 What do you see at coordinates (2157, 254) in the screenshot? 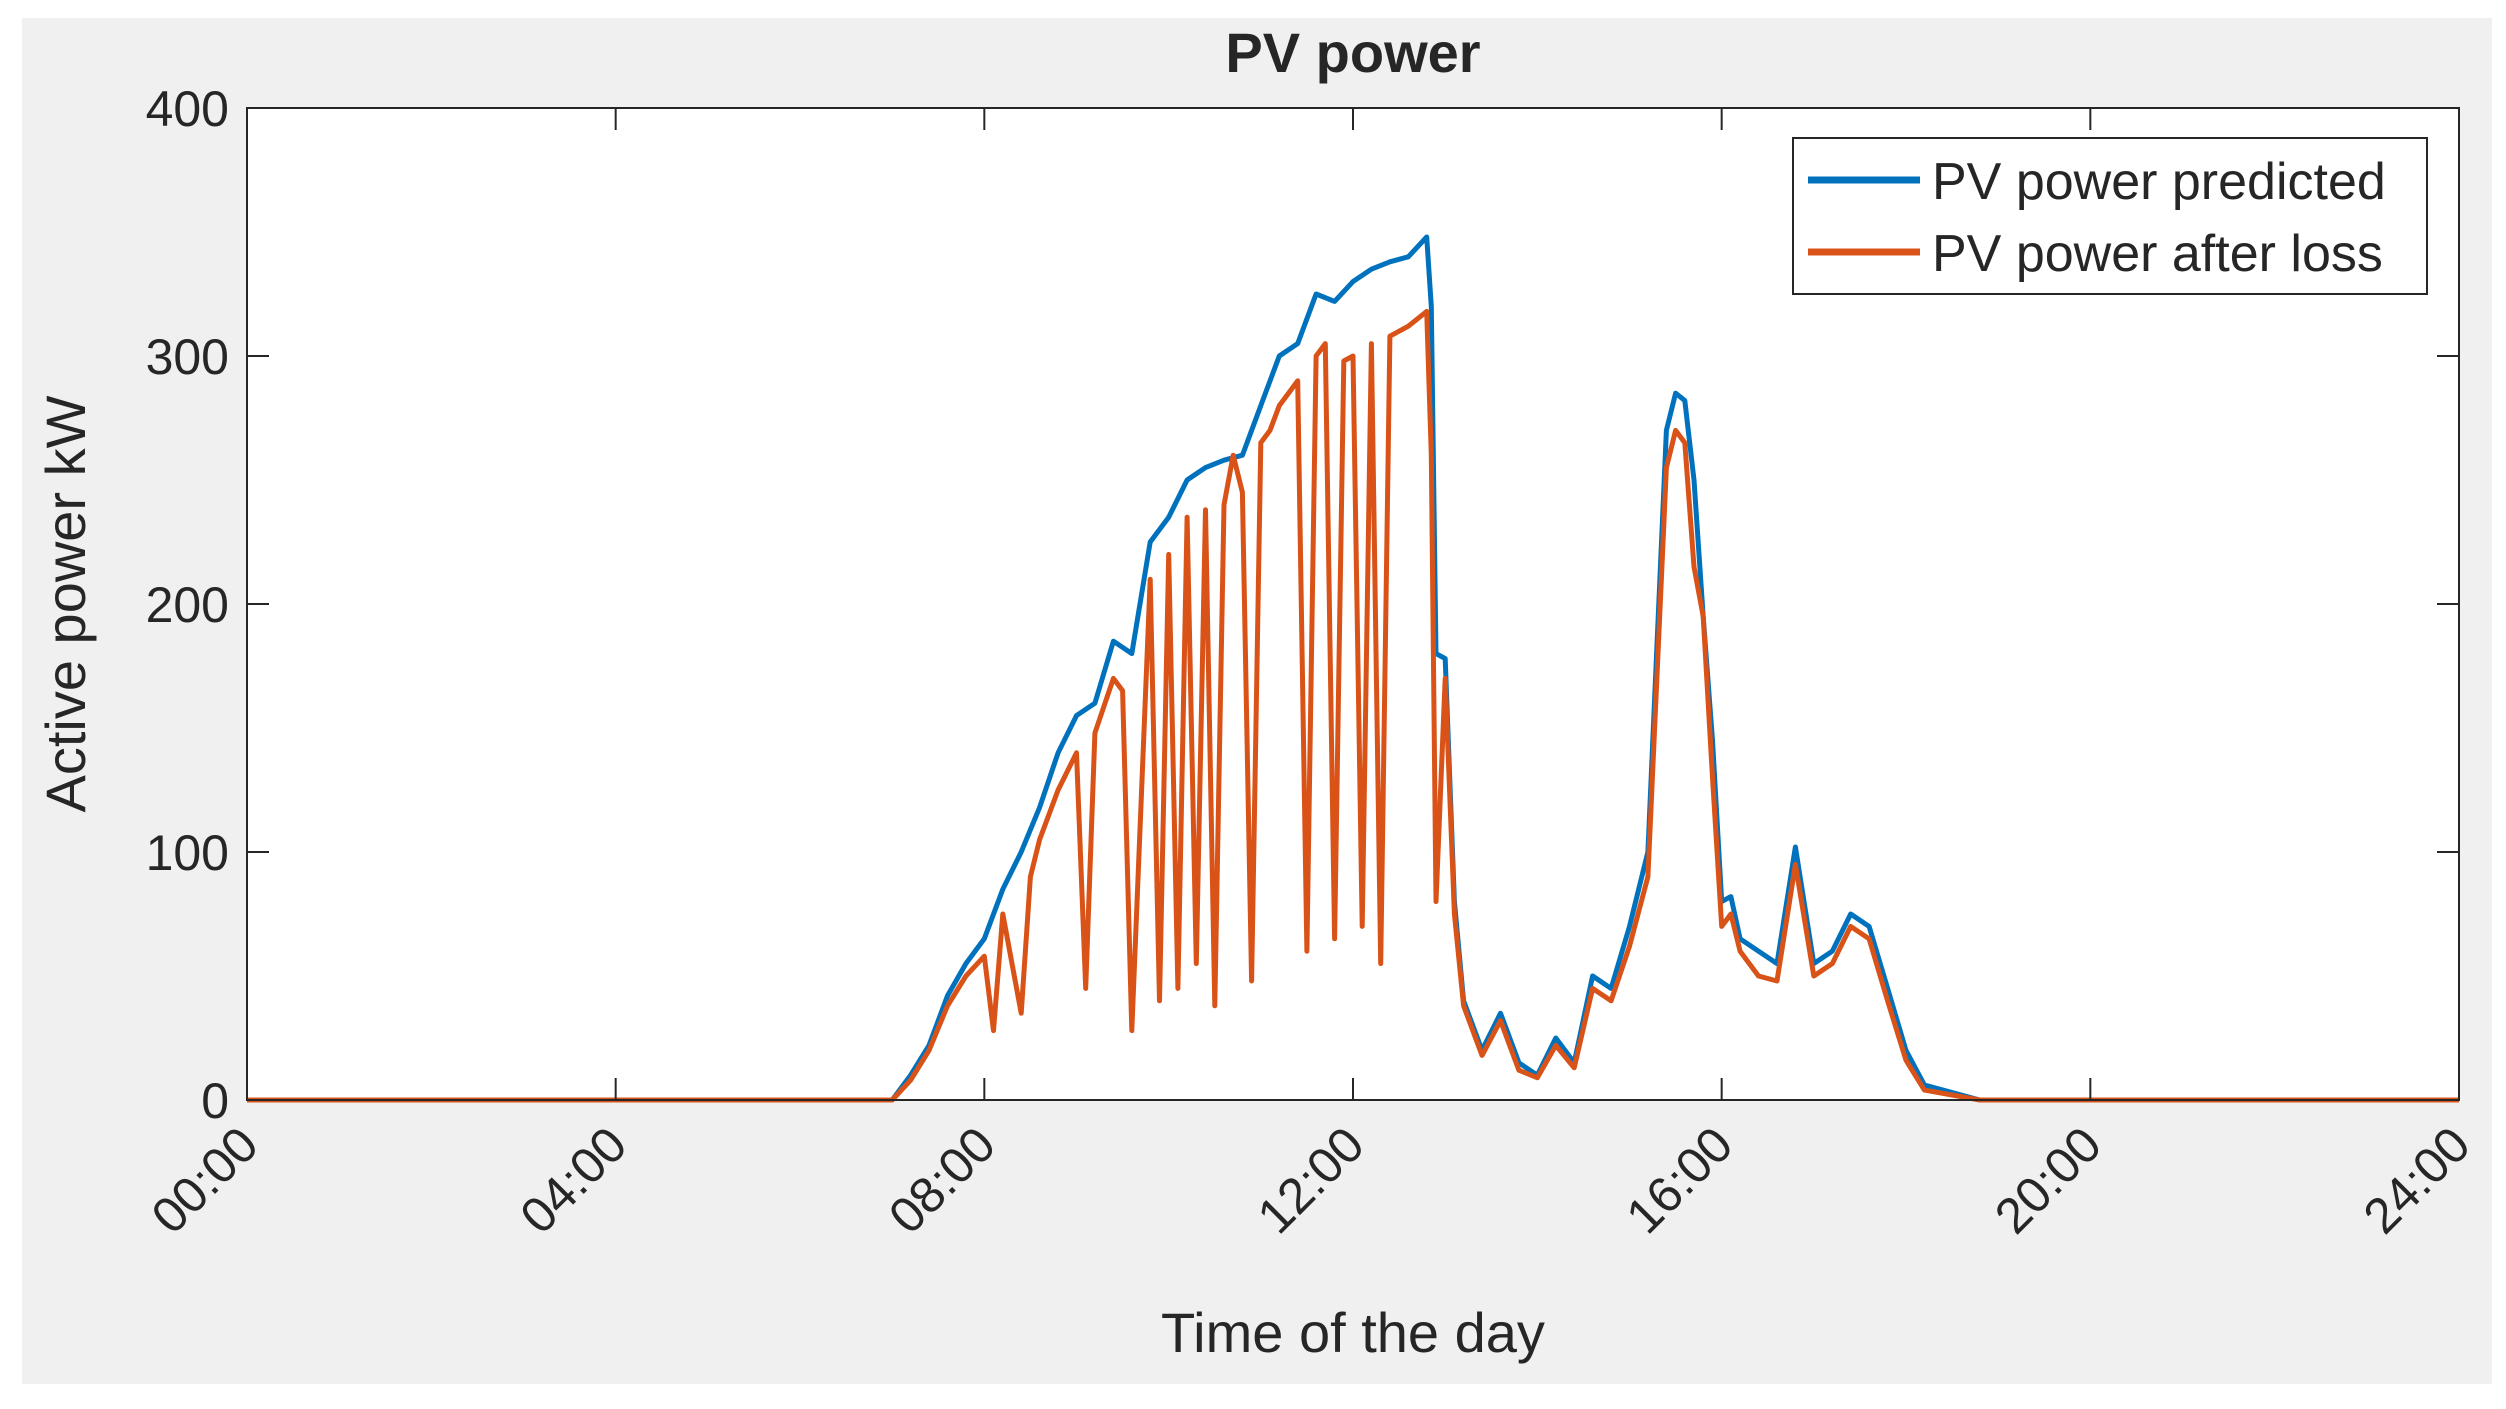
I see `legend-label-after-loss: PV power after loss` at bounding box center [2157, 254].